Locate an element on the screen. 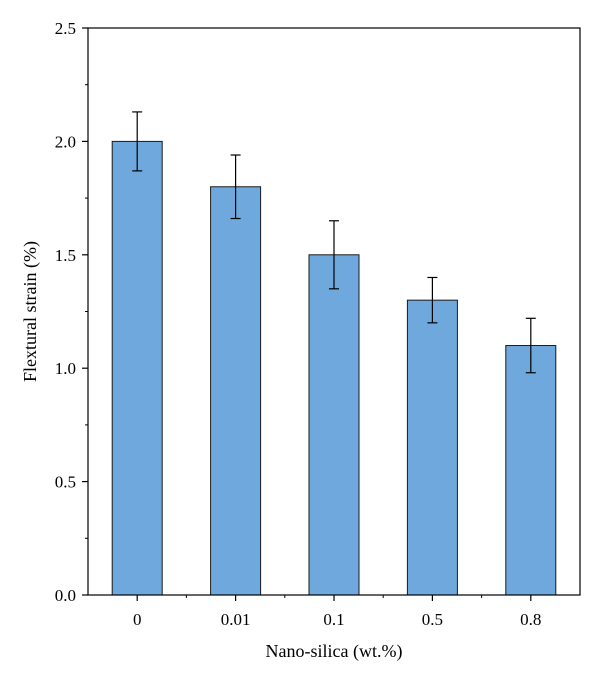 The image size is (600, 685). error-bar-0.5 is located at coordinates (432, 300).